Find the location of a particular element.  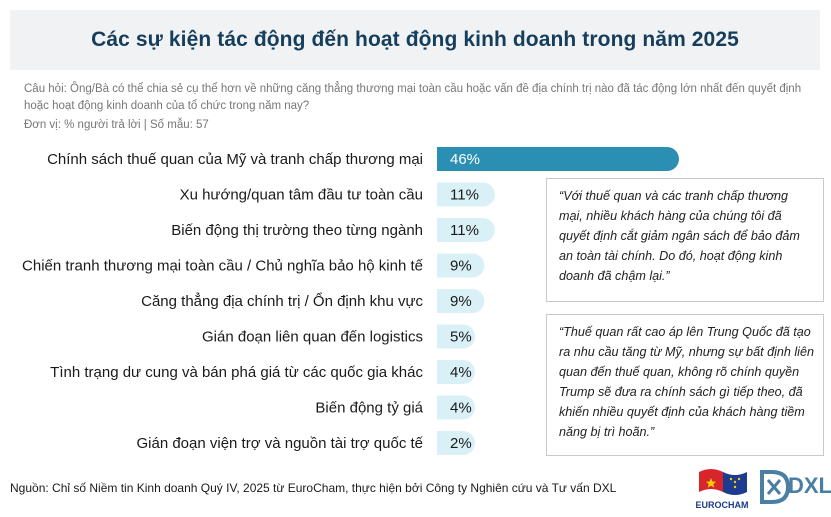

category-label-2: Biến động thị trường theo từng ngành is located at coordinates (297, 230).